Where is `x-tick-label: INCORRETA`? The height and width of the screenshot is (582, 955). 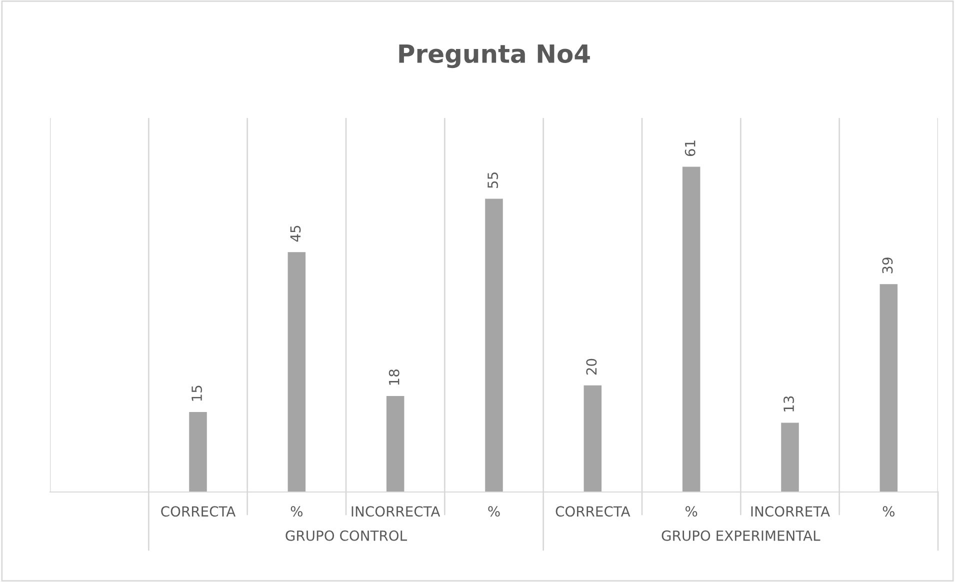 x-tick-label: INCORRETA is located at coordinates (790, 511).